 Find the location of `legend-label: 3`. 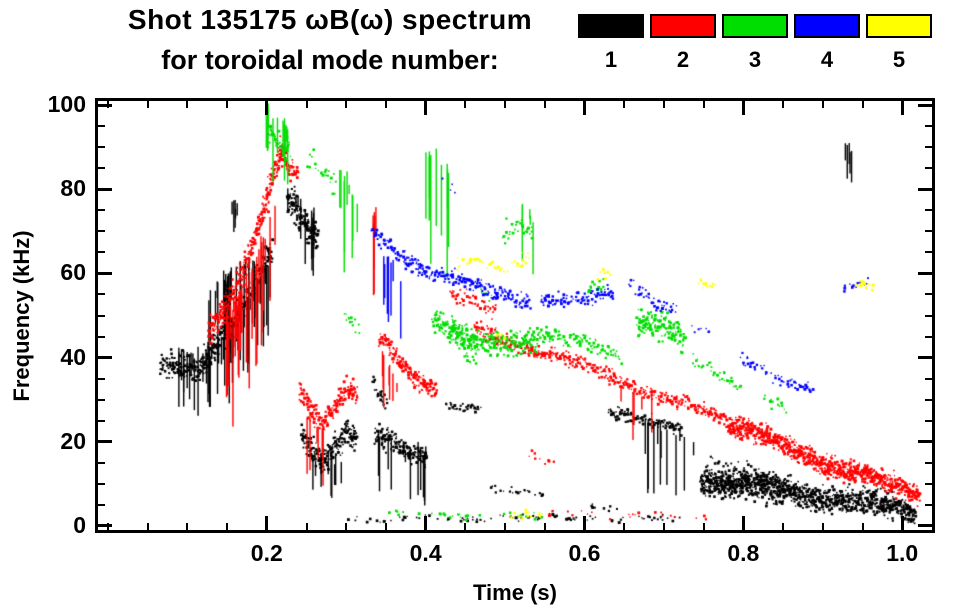

legend-label: 3 is located at coordinates (755, 59).